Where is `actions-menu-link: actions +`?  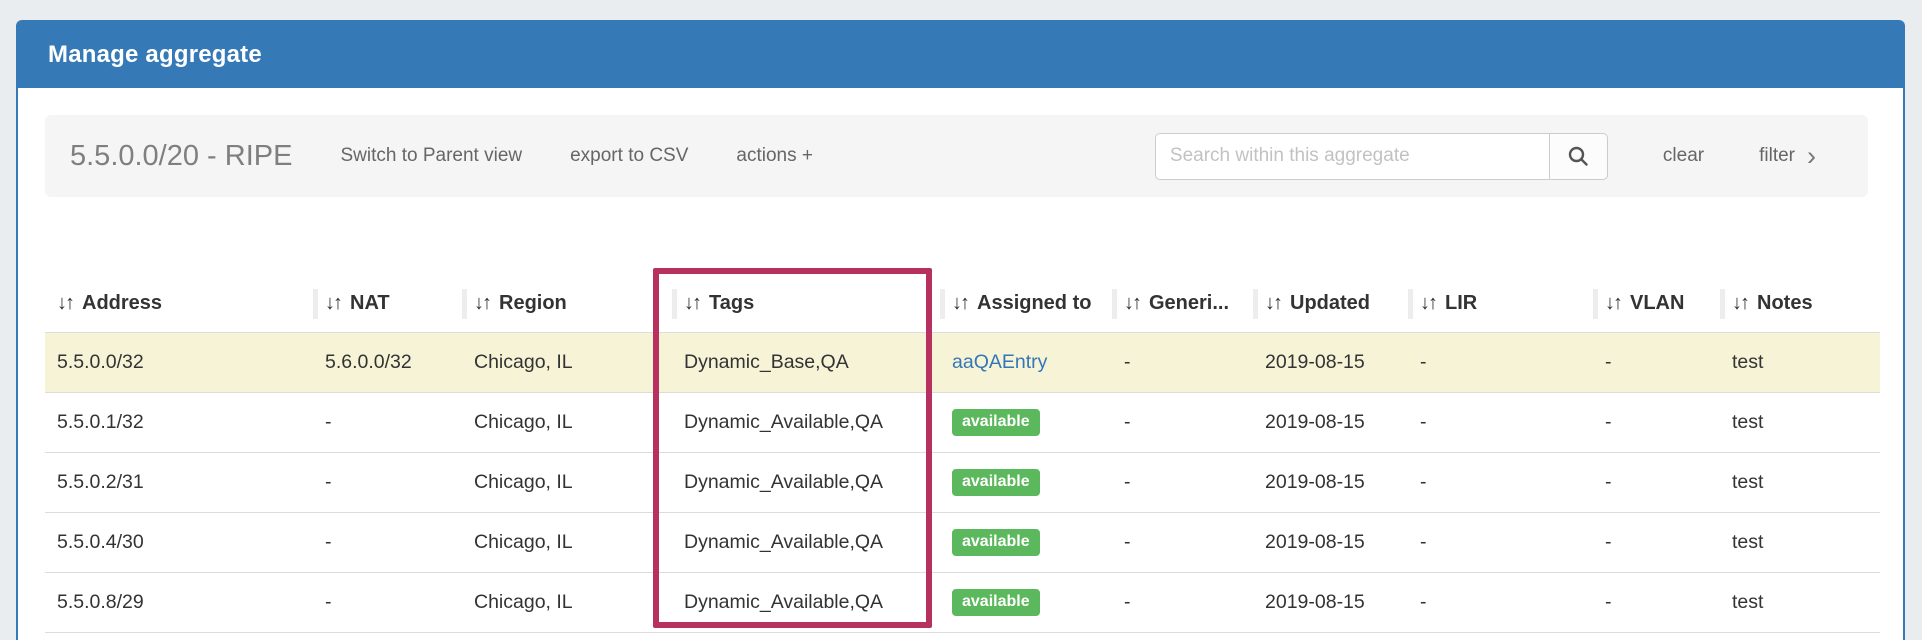
actions-menu-link: actions + is located at coordinates (774, 155).